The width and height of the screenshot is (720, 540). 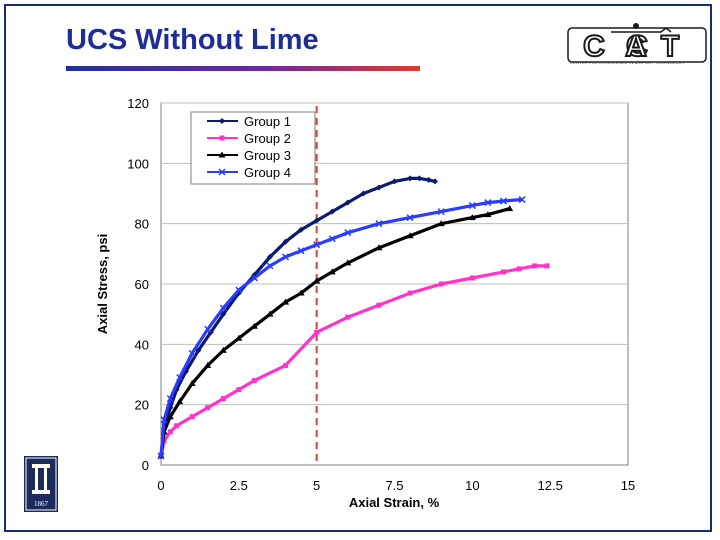 What do you see at coordinates (670, 46) in the screenshot?
I see `svg-text: T` at bounding box center [670, 46].